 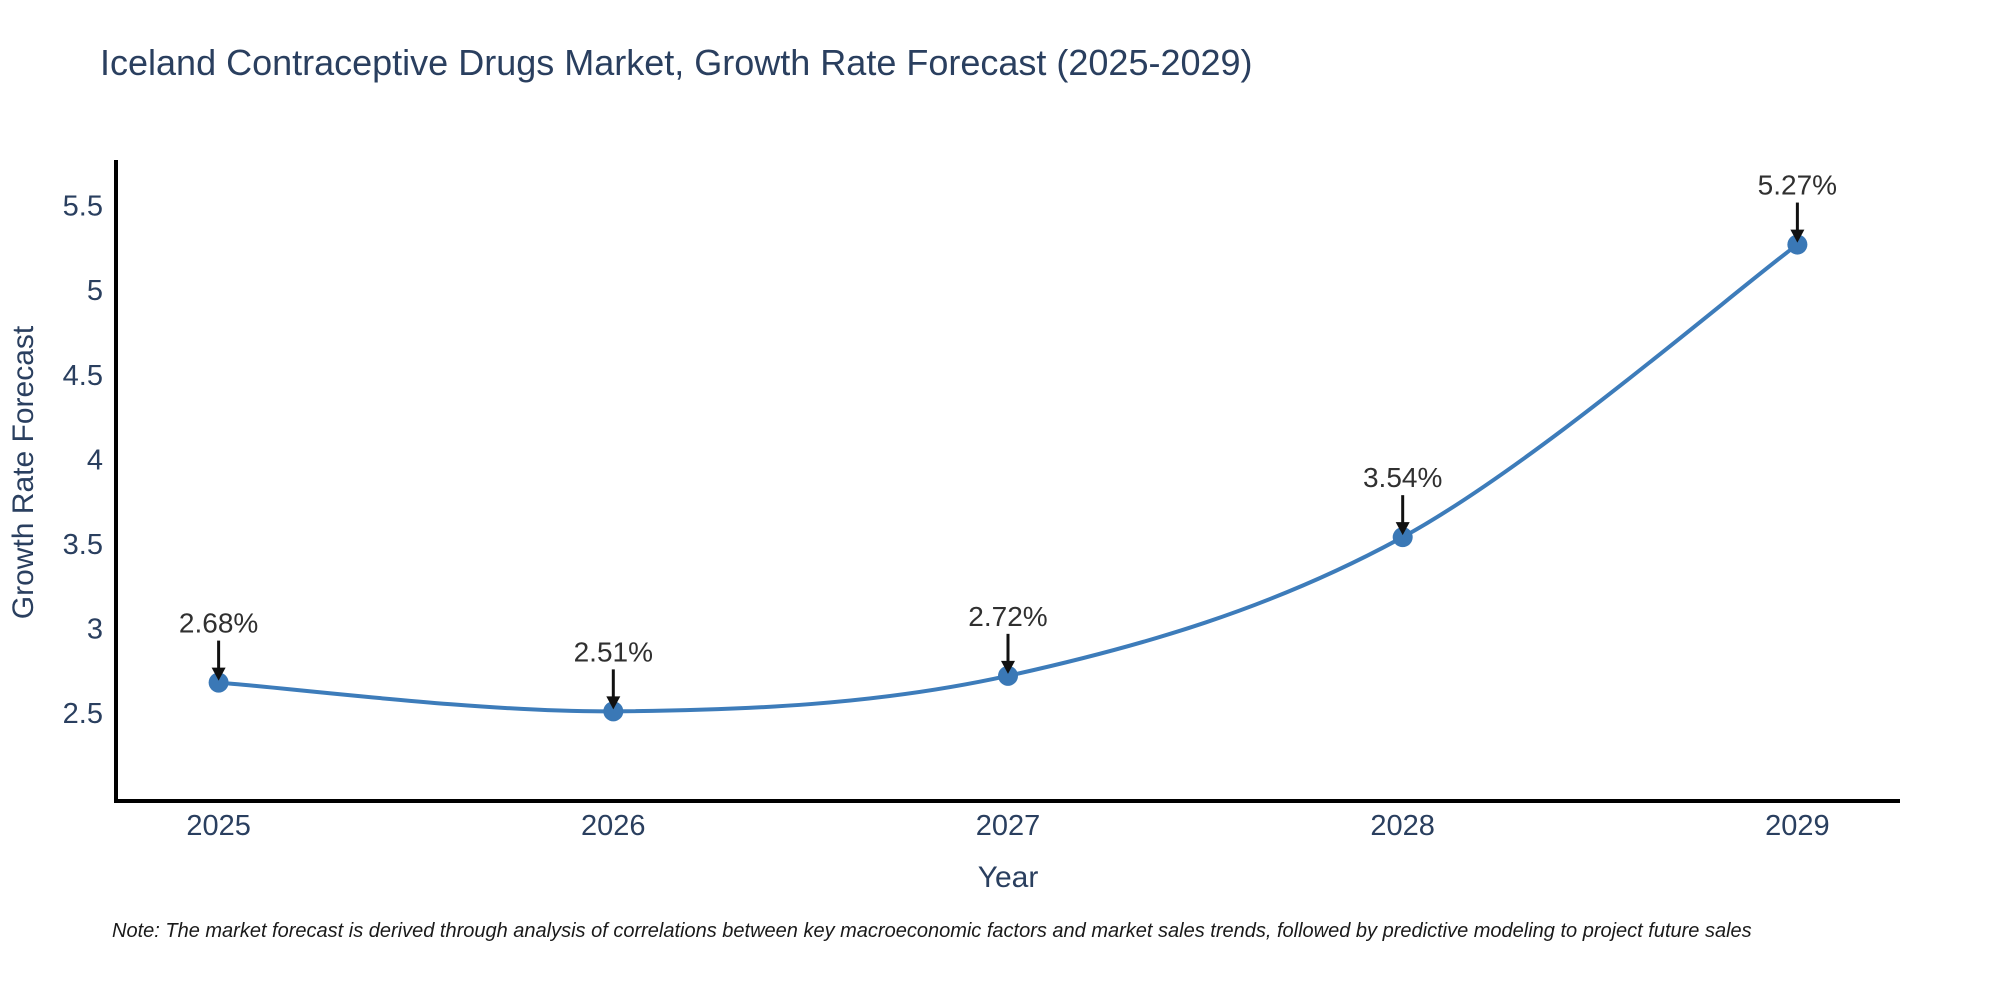 What do you see at coordinates (95, 629) in the screenshot?
I see `y-tick-label: 3` at bounding box center [95, 629].